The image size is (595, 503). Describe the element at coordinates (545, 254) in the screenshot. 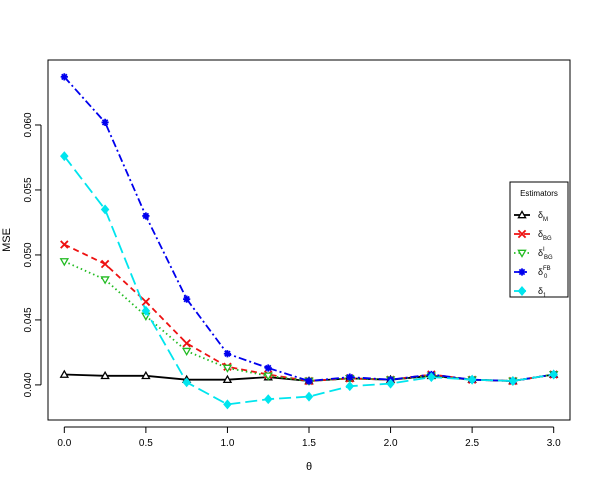

I see `legend-label: δI BG` at that location.